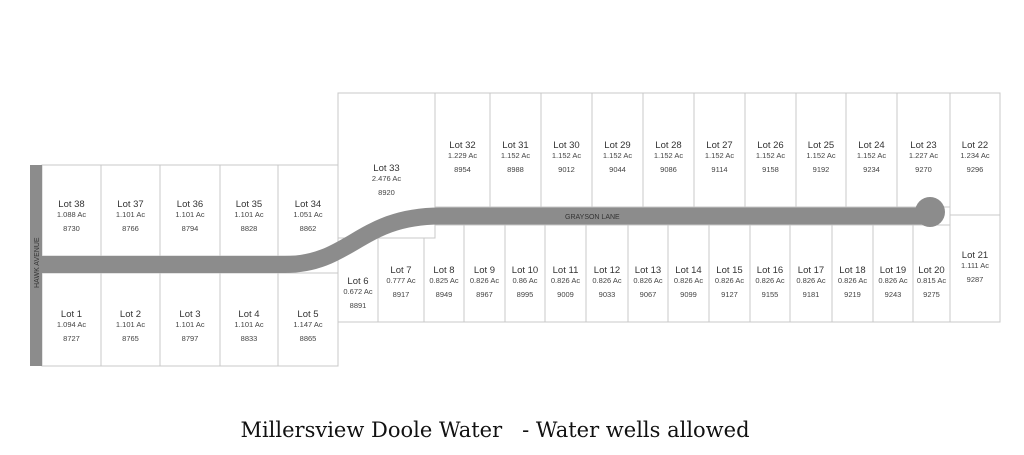 This screenshot has height=455, width=1024. I want to click on lot-2: Lot 21.101 Ac 8765, so click(130, 319).